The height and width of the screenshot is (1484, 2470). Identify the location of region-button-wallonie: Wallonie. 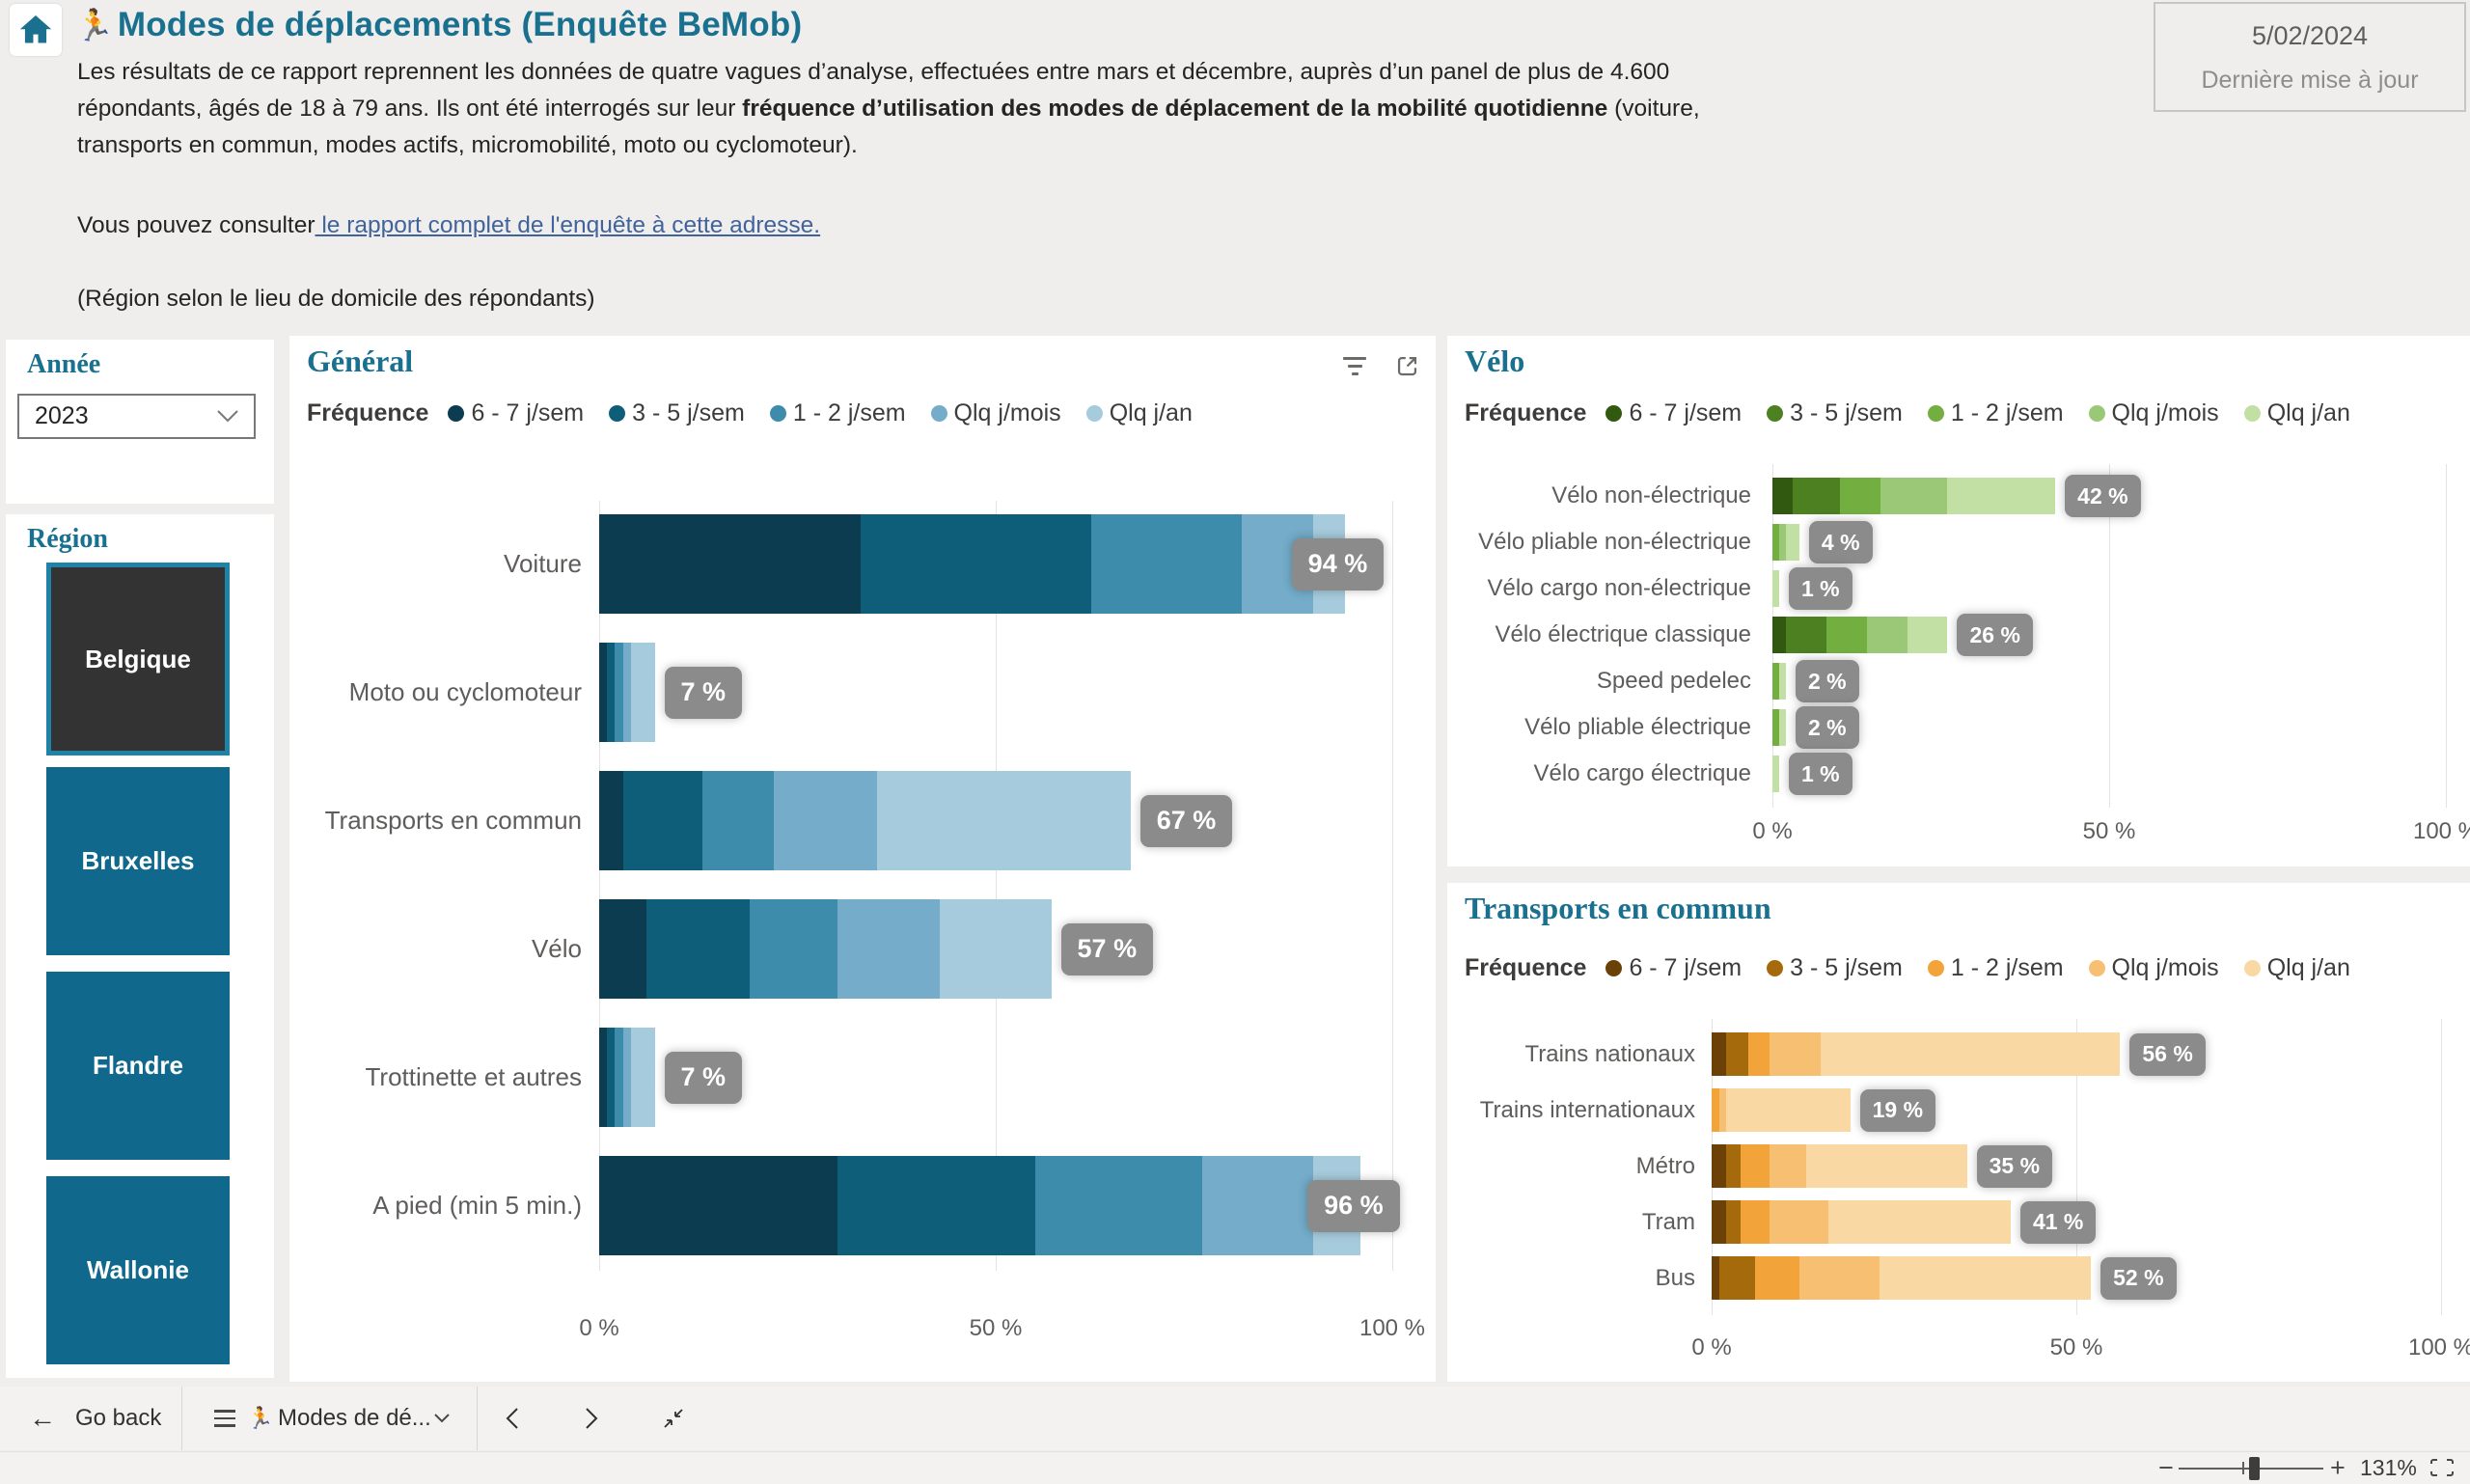
(138, 1270).